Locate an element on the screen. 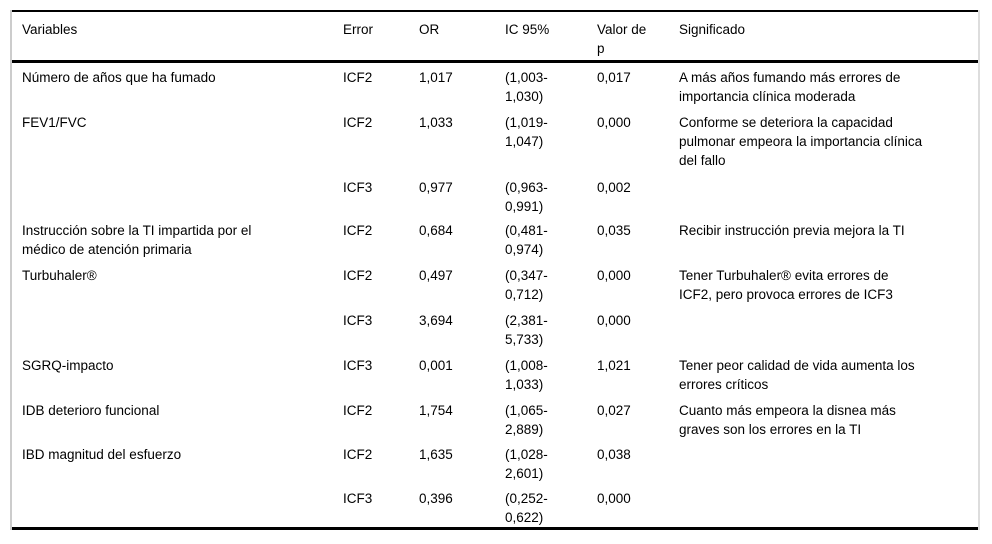 This screenshot has height=544, width=992. cell-valor-p: 0,035 is located at coordinates (614, 230).